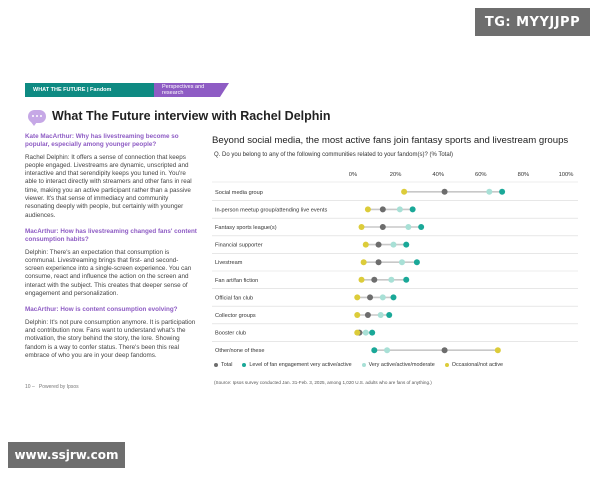 The height and width of the screenshot is (480, 600). Describe the element at coordinates (401, 365) in the screenshot. I see `legend-label: Very active/active/moderate` at that location.